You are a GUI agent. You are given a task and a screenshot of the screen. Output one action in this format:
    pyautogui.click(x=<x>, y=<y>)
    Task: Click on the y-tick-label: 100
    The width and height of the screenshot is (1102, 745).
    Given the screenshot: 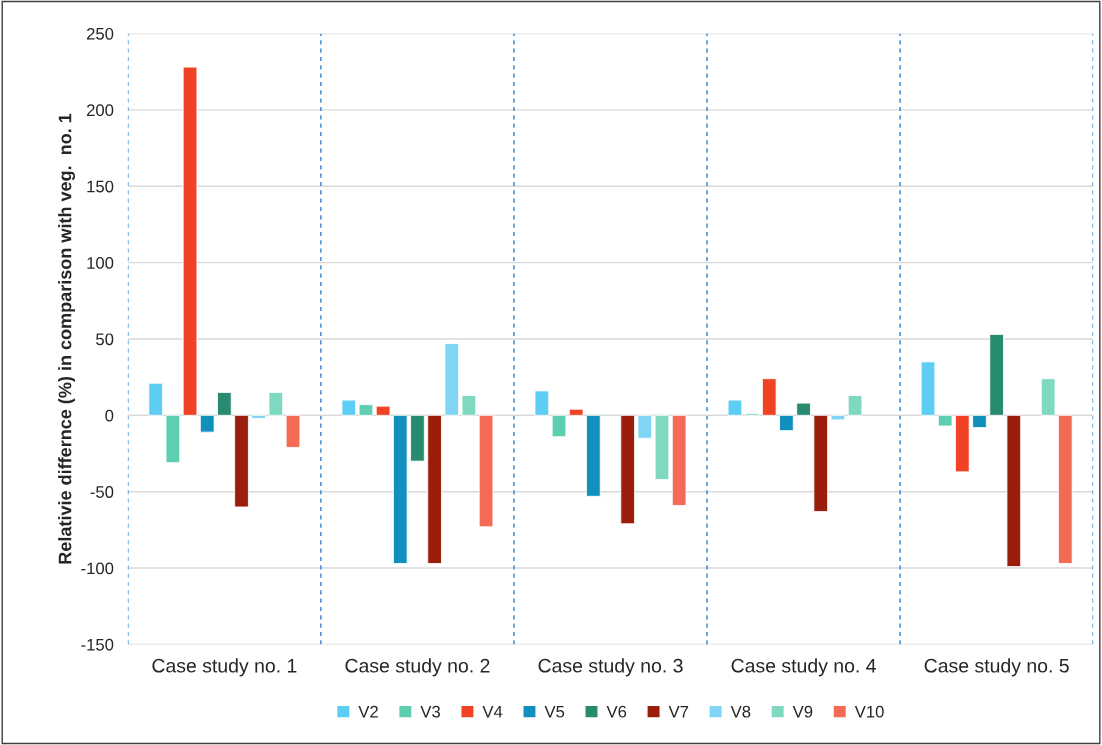 What is the action you would take?
    pyautogui.click(x=100, y=263)
    